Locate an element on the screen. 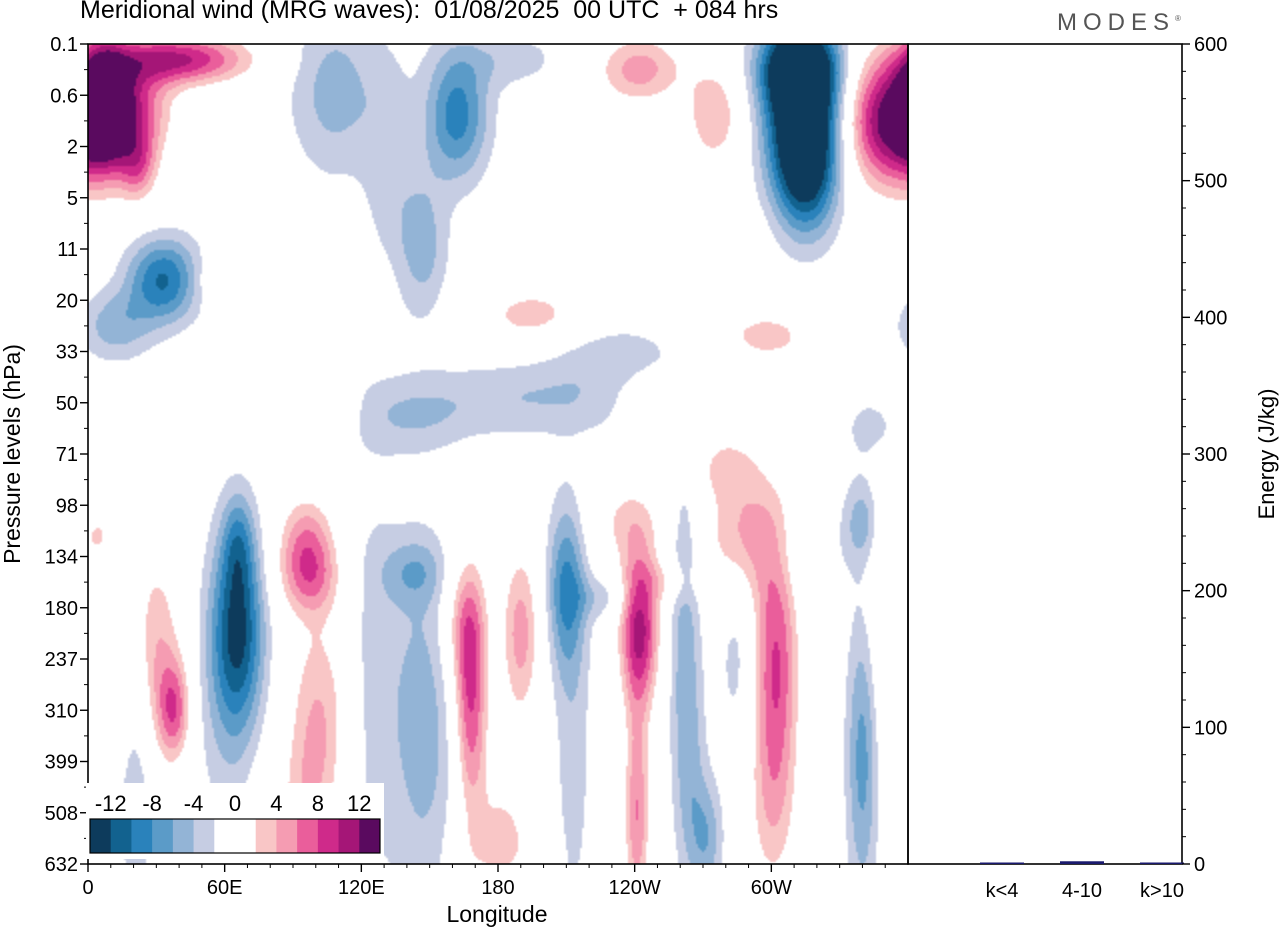 The height and width of the screenshot is (930, 1280). colorbar-label: -8 is located at coordinates (152, 803).